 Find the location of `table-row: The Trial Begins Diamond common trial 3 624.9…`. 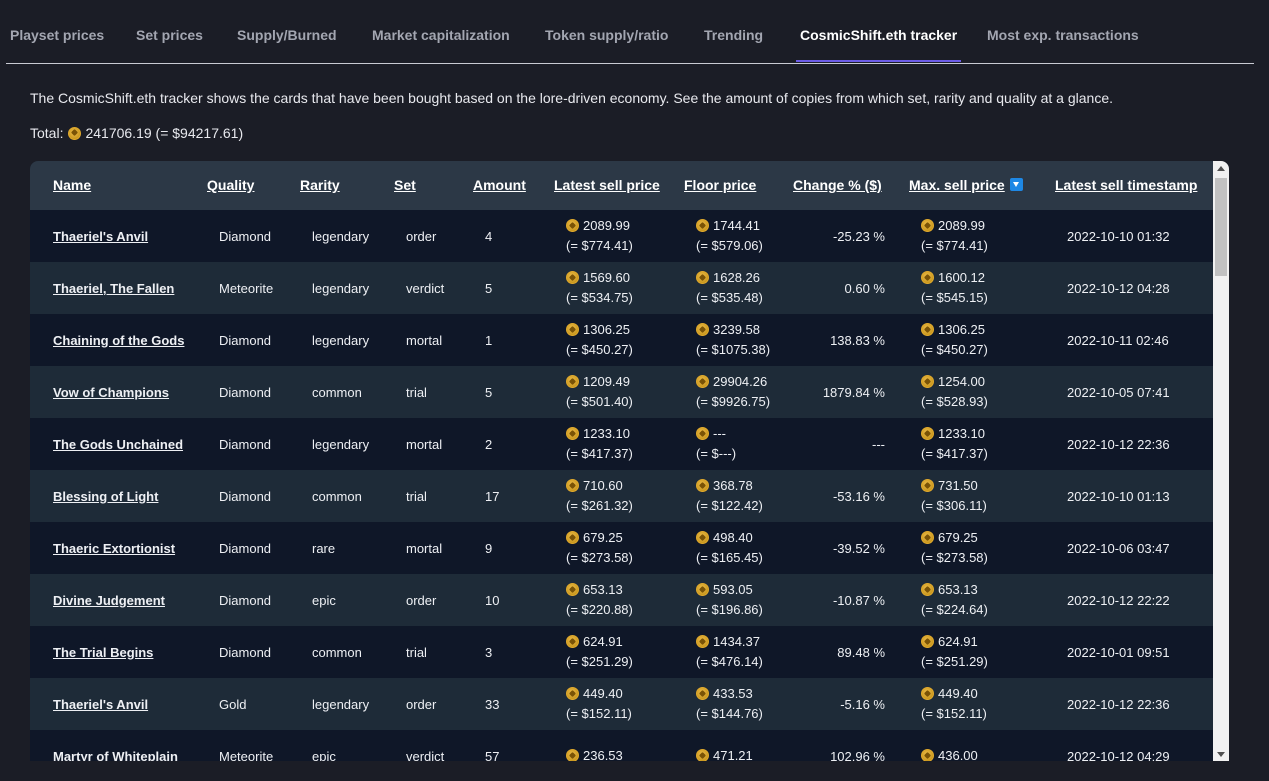

table-row: The Trial Begins Diamond common trial 3 624.9… is located at coordinates (621, 652).